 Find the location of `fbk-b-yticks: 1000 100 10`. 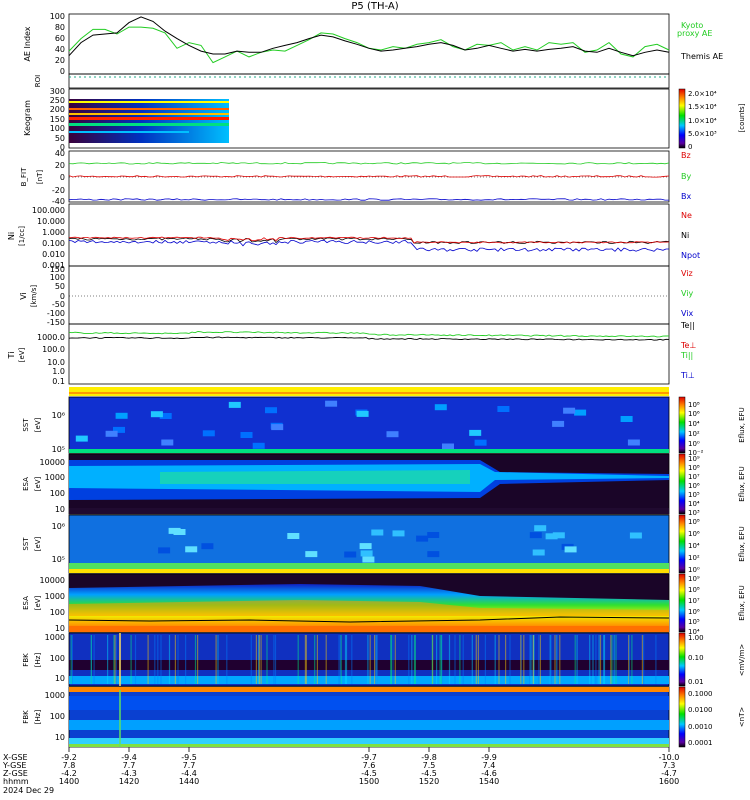

fbk-b-yticks: 1000 100 10 is located at coordinates (55, 716).